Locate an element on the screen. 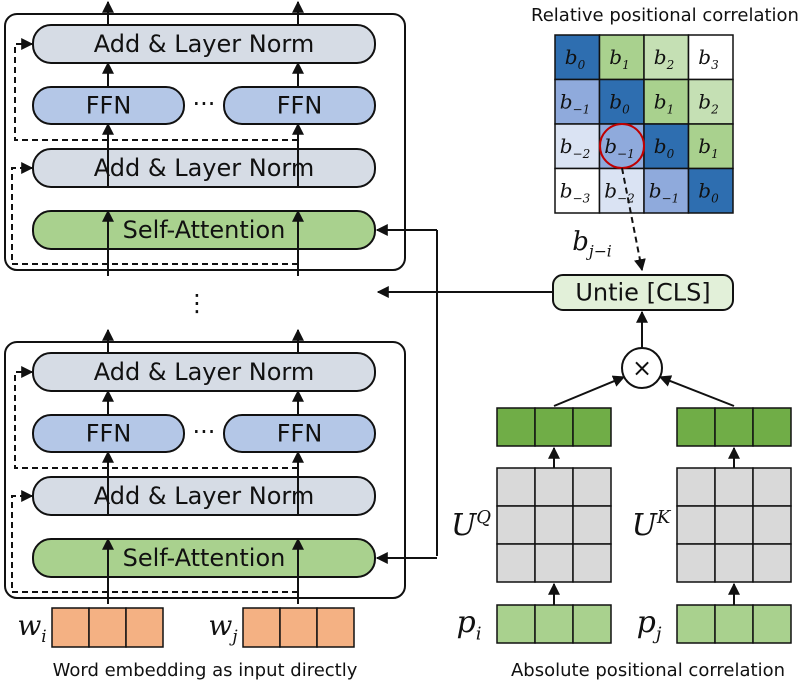 The image size is (801, 686). matrix-cell-label-sub: −3 is located at coordinates (582, 199).